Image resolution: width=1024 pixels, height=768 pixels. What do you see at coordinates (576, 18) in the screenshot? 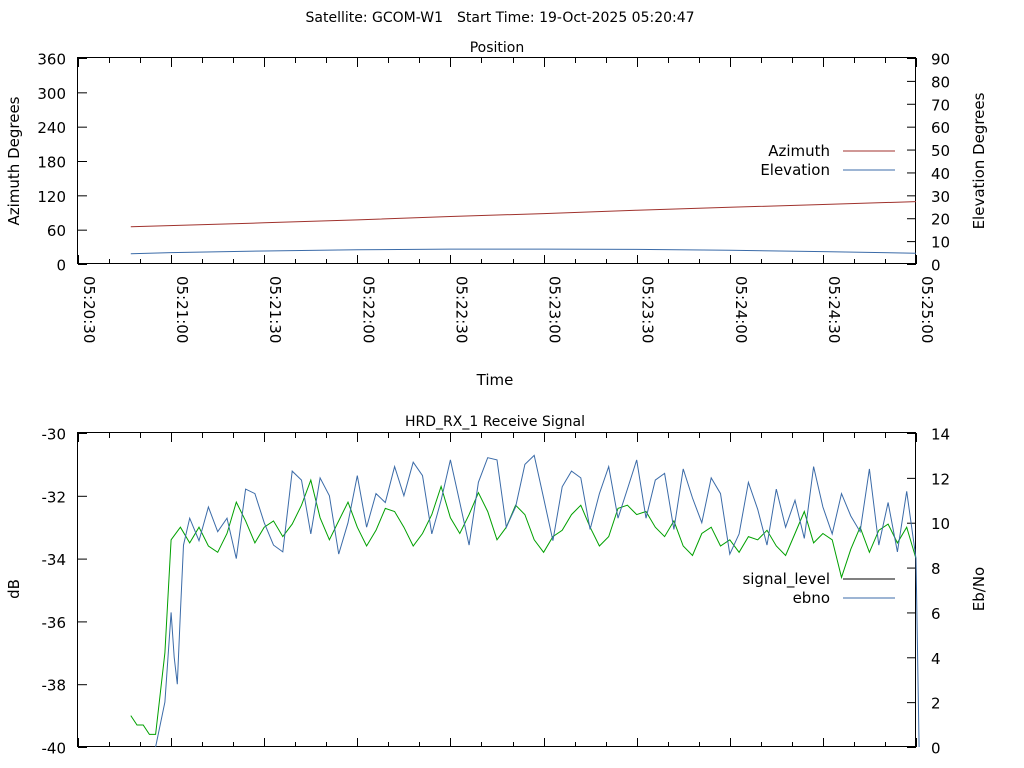
I see `start-time-label: Start Time: 19-Oct-2025 05:20:47` at bounding box center [576, 18].